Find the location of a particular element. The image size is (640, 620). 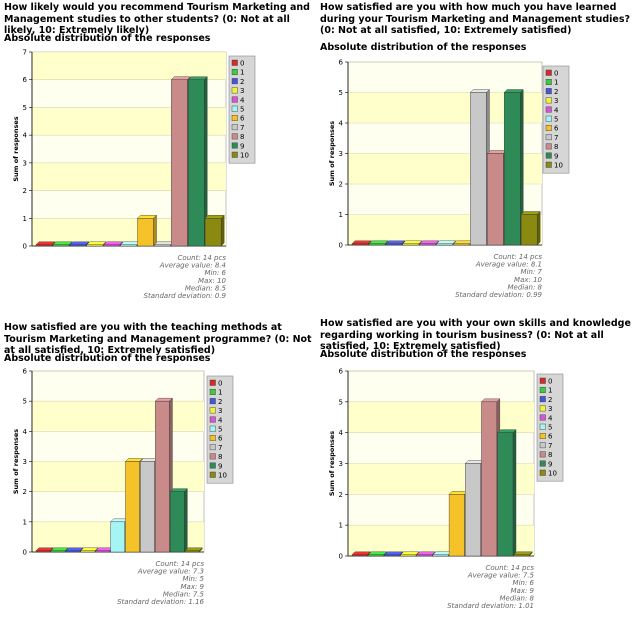

legend-label-4: 4 is located at coordinates (556, 110).